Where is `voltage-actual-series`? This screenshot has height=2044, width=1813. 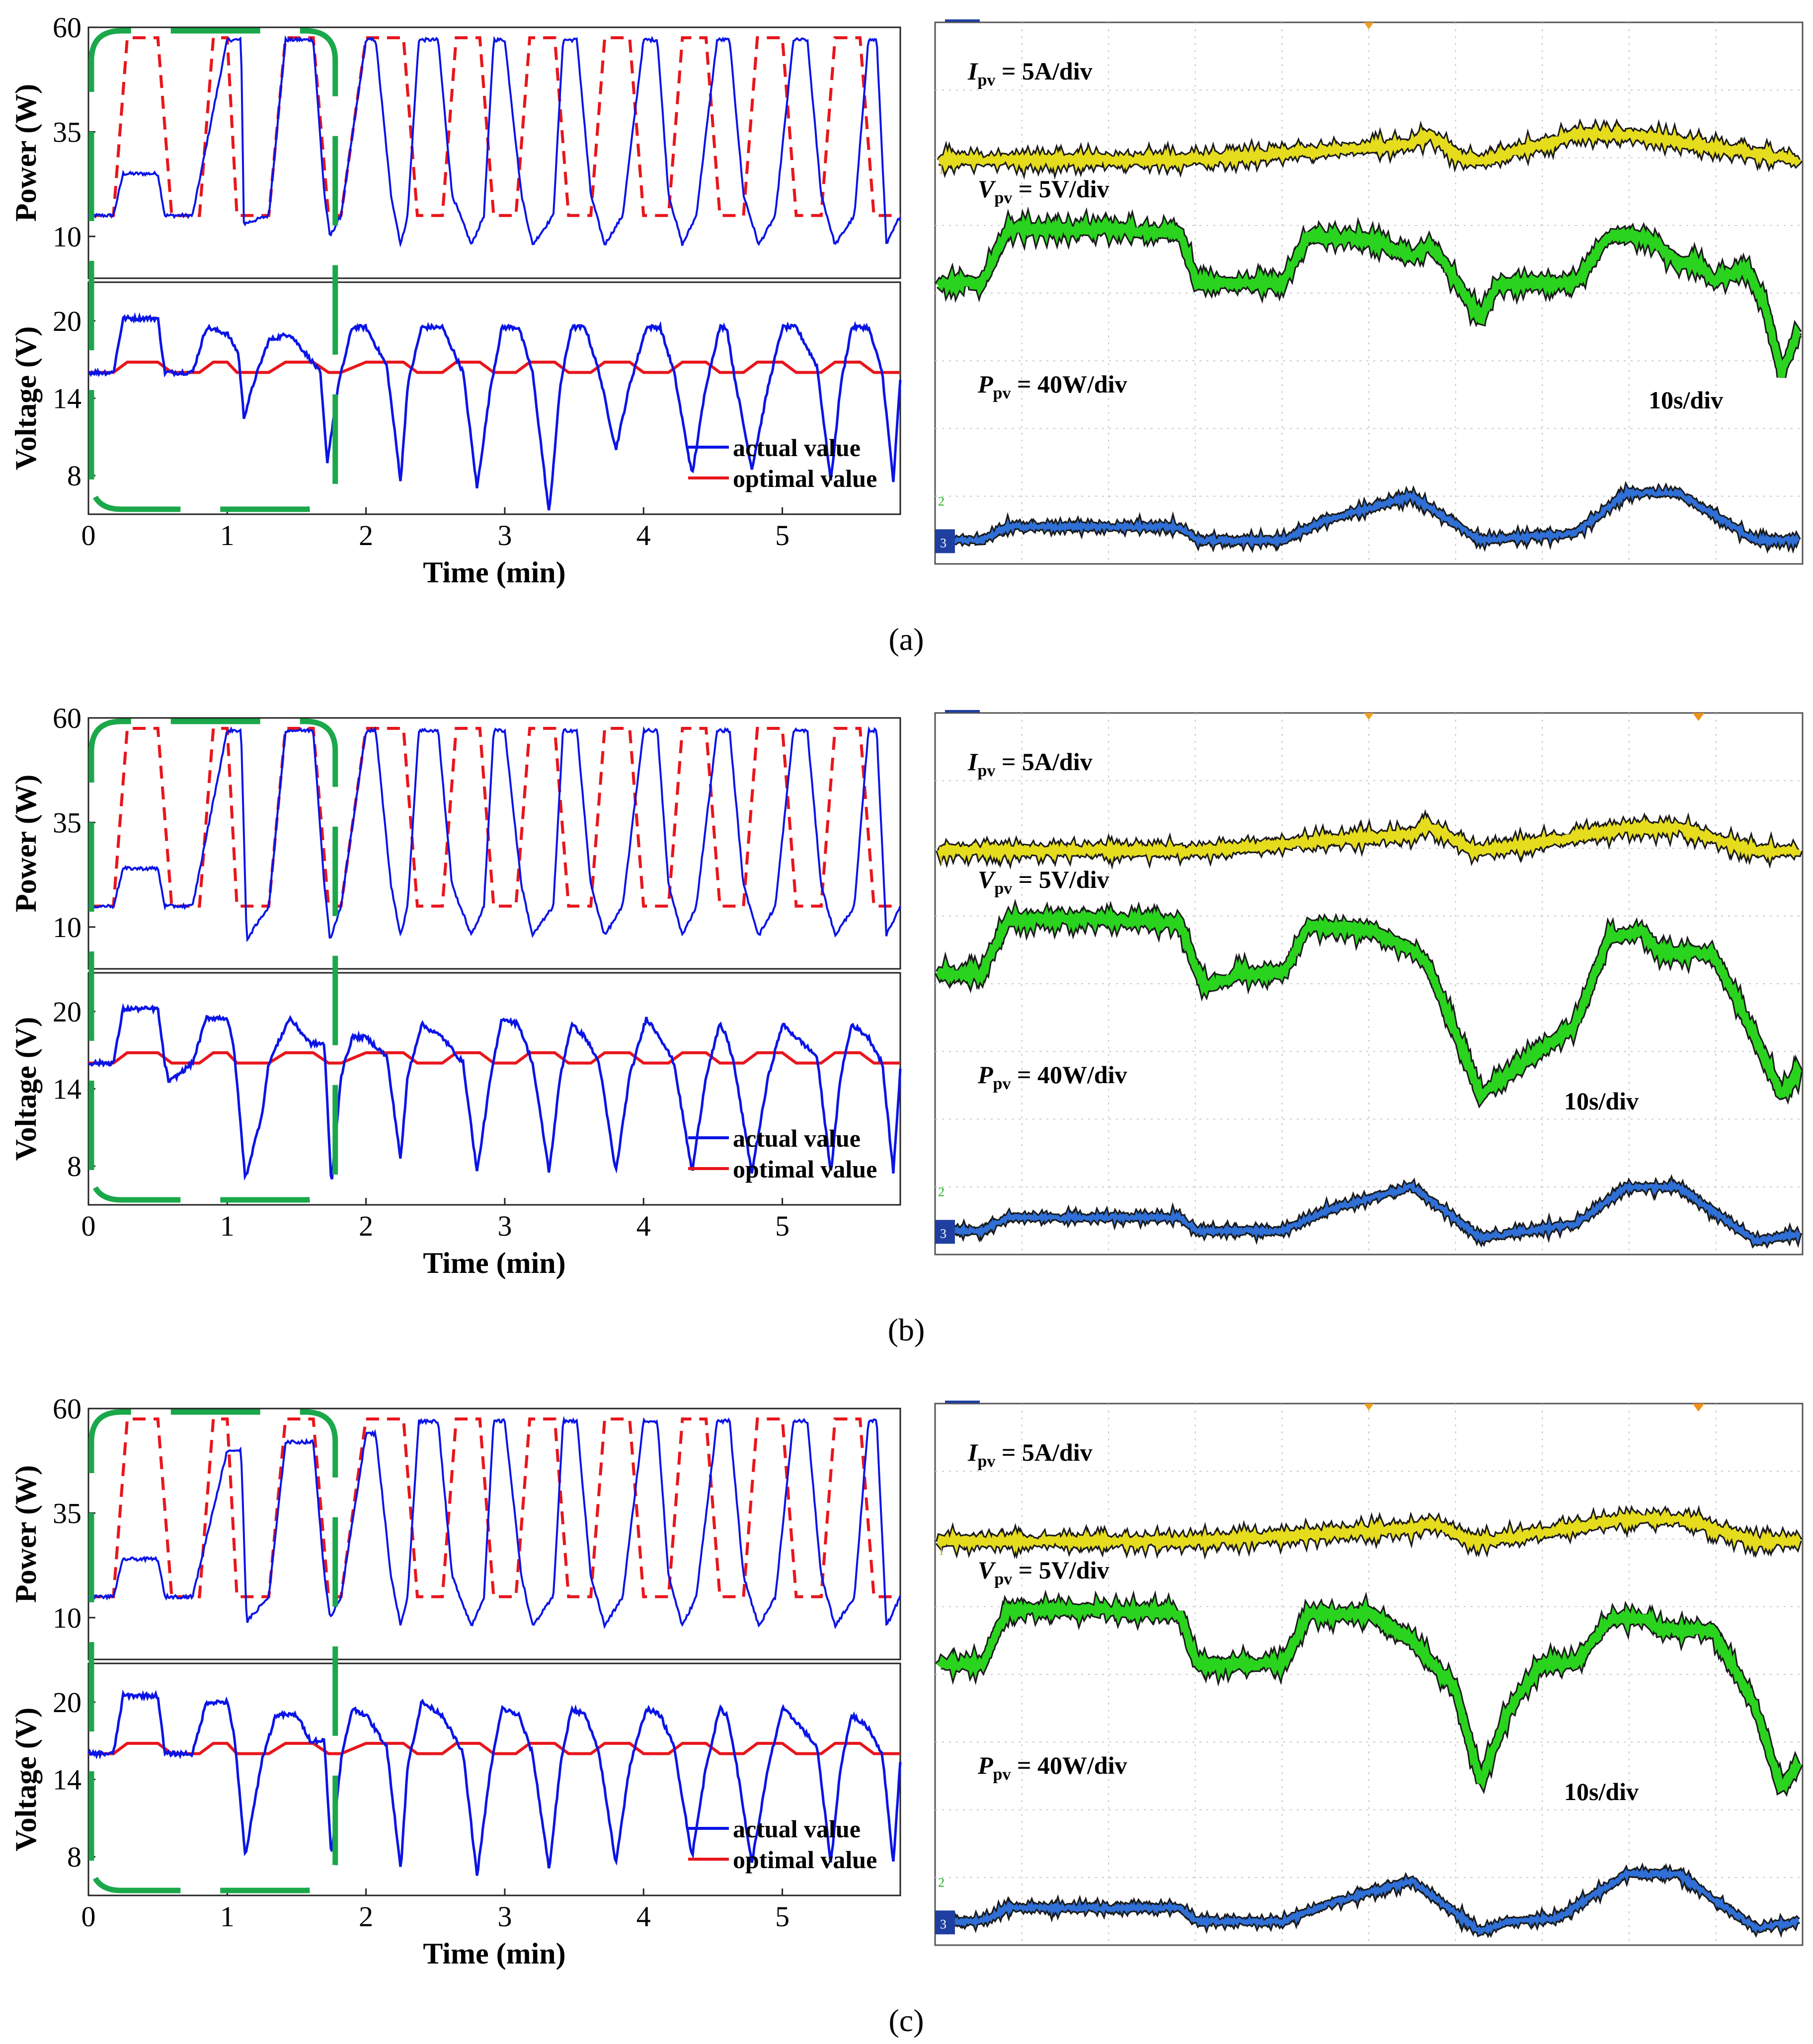
voltage-actual-series is located at coordinates (495, 1092).